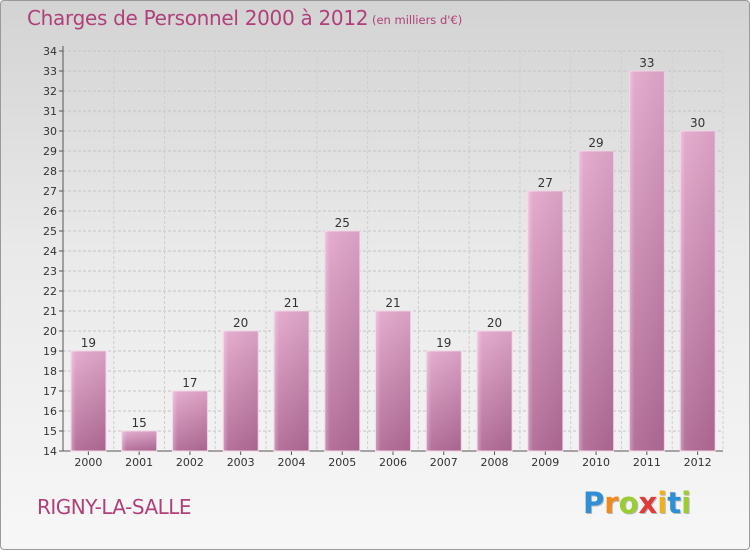 Image resolution: width=750 pixels, height=550 pixels. What do you see at coordinates (50, 371) in the screenshot?
I see `y-tick-label: 18` at bounding box center [50, 371].